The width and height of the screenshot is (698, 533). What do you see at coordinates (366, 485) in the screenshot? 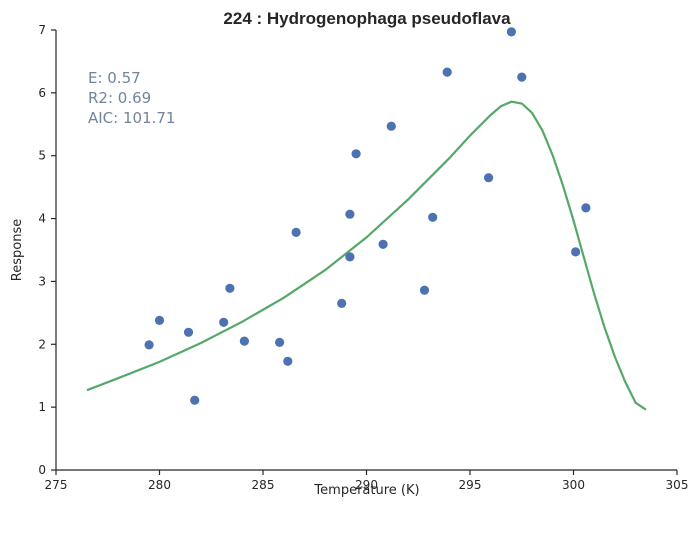
I see `x-tick-label: 290` at bounding box center [366, 485].